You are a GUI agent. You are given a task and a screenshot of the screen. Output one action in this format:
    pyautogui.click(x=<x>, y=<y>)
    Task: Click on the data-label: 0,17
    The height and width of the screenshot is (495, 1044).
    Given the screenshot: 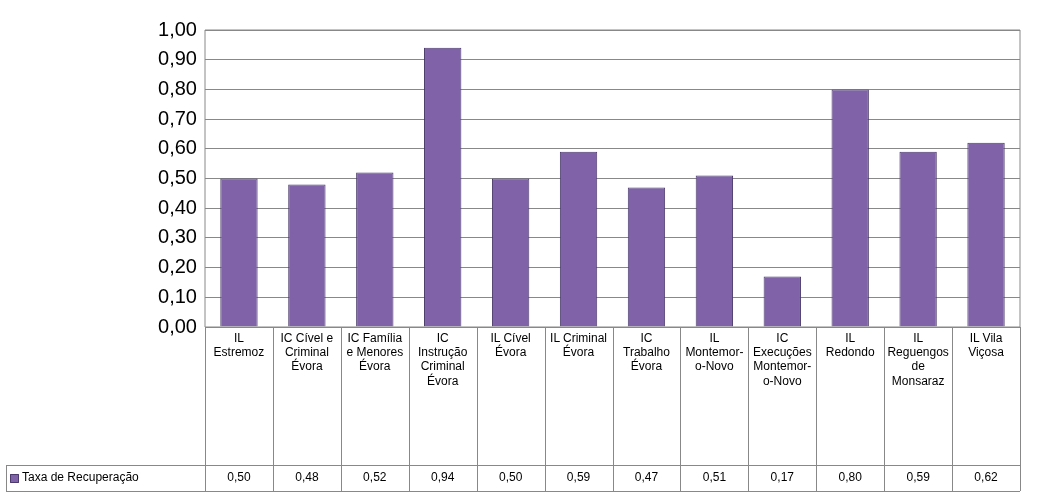 What is the action you would take?
    pyautogui.click(x=782, y=477)
    